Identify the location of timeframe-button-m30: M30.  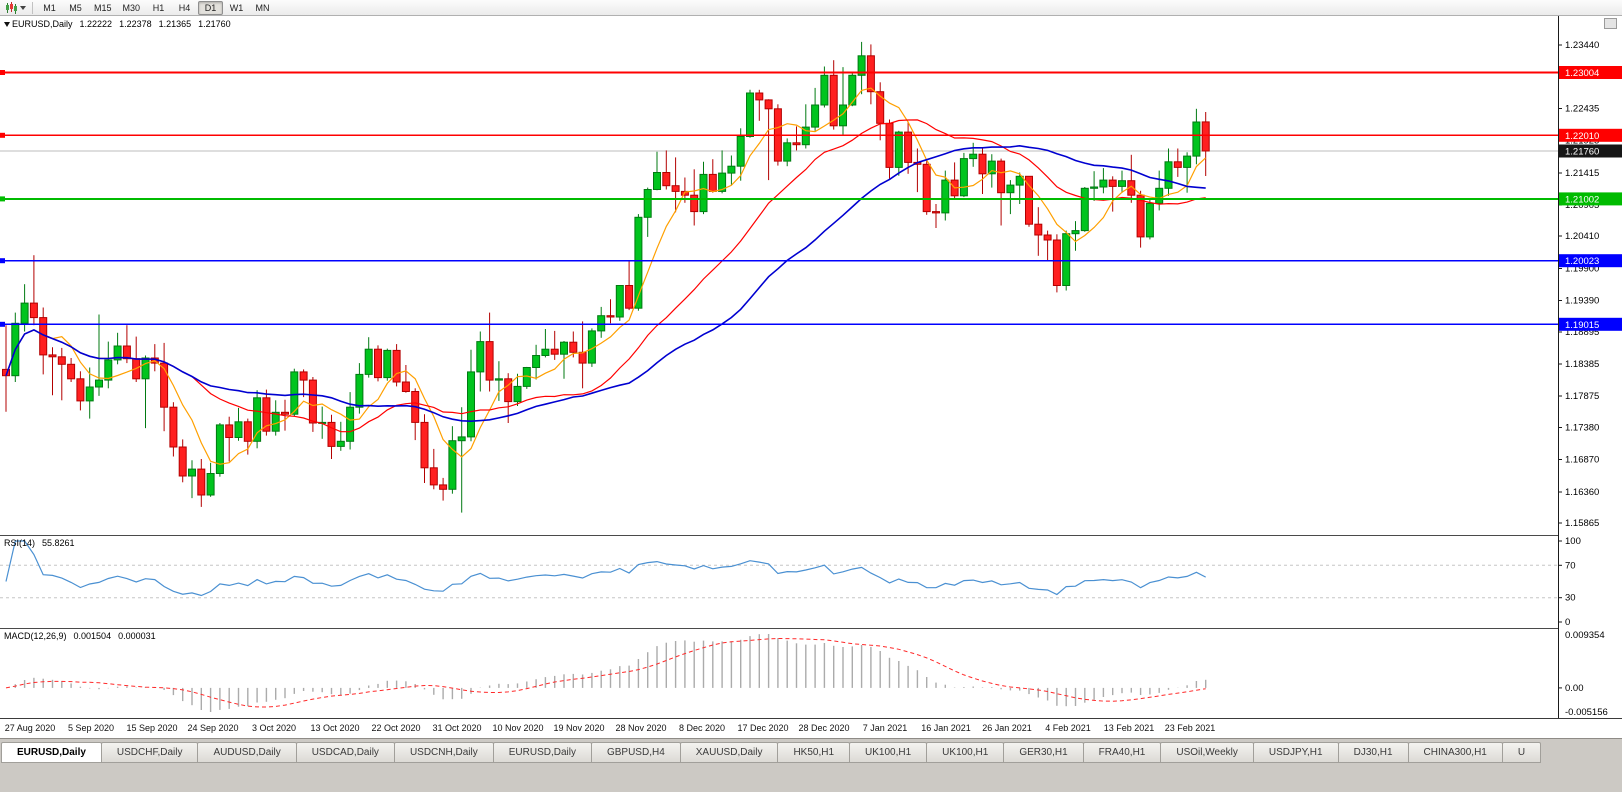
(131, 7).